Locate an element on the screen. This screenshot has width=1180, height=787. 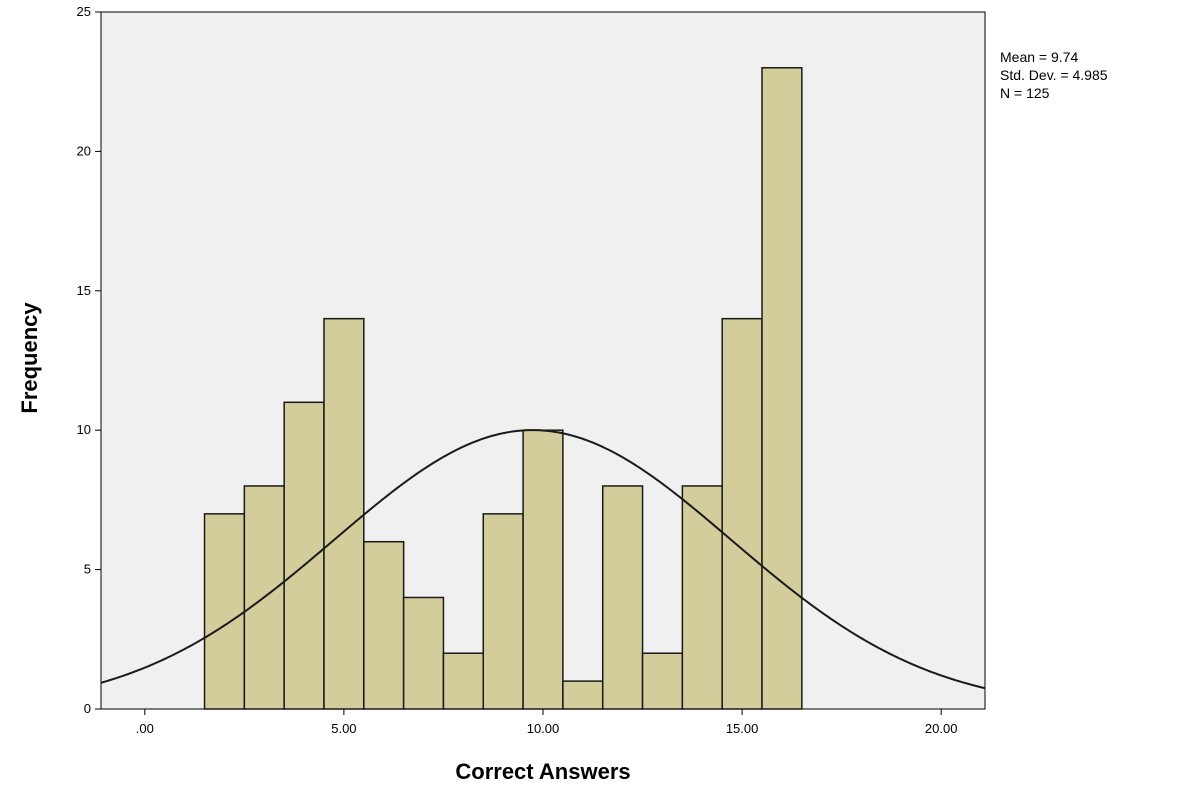
x-tick-label: .00 is located at coordinates (145, 728).